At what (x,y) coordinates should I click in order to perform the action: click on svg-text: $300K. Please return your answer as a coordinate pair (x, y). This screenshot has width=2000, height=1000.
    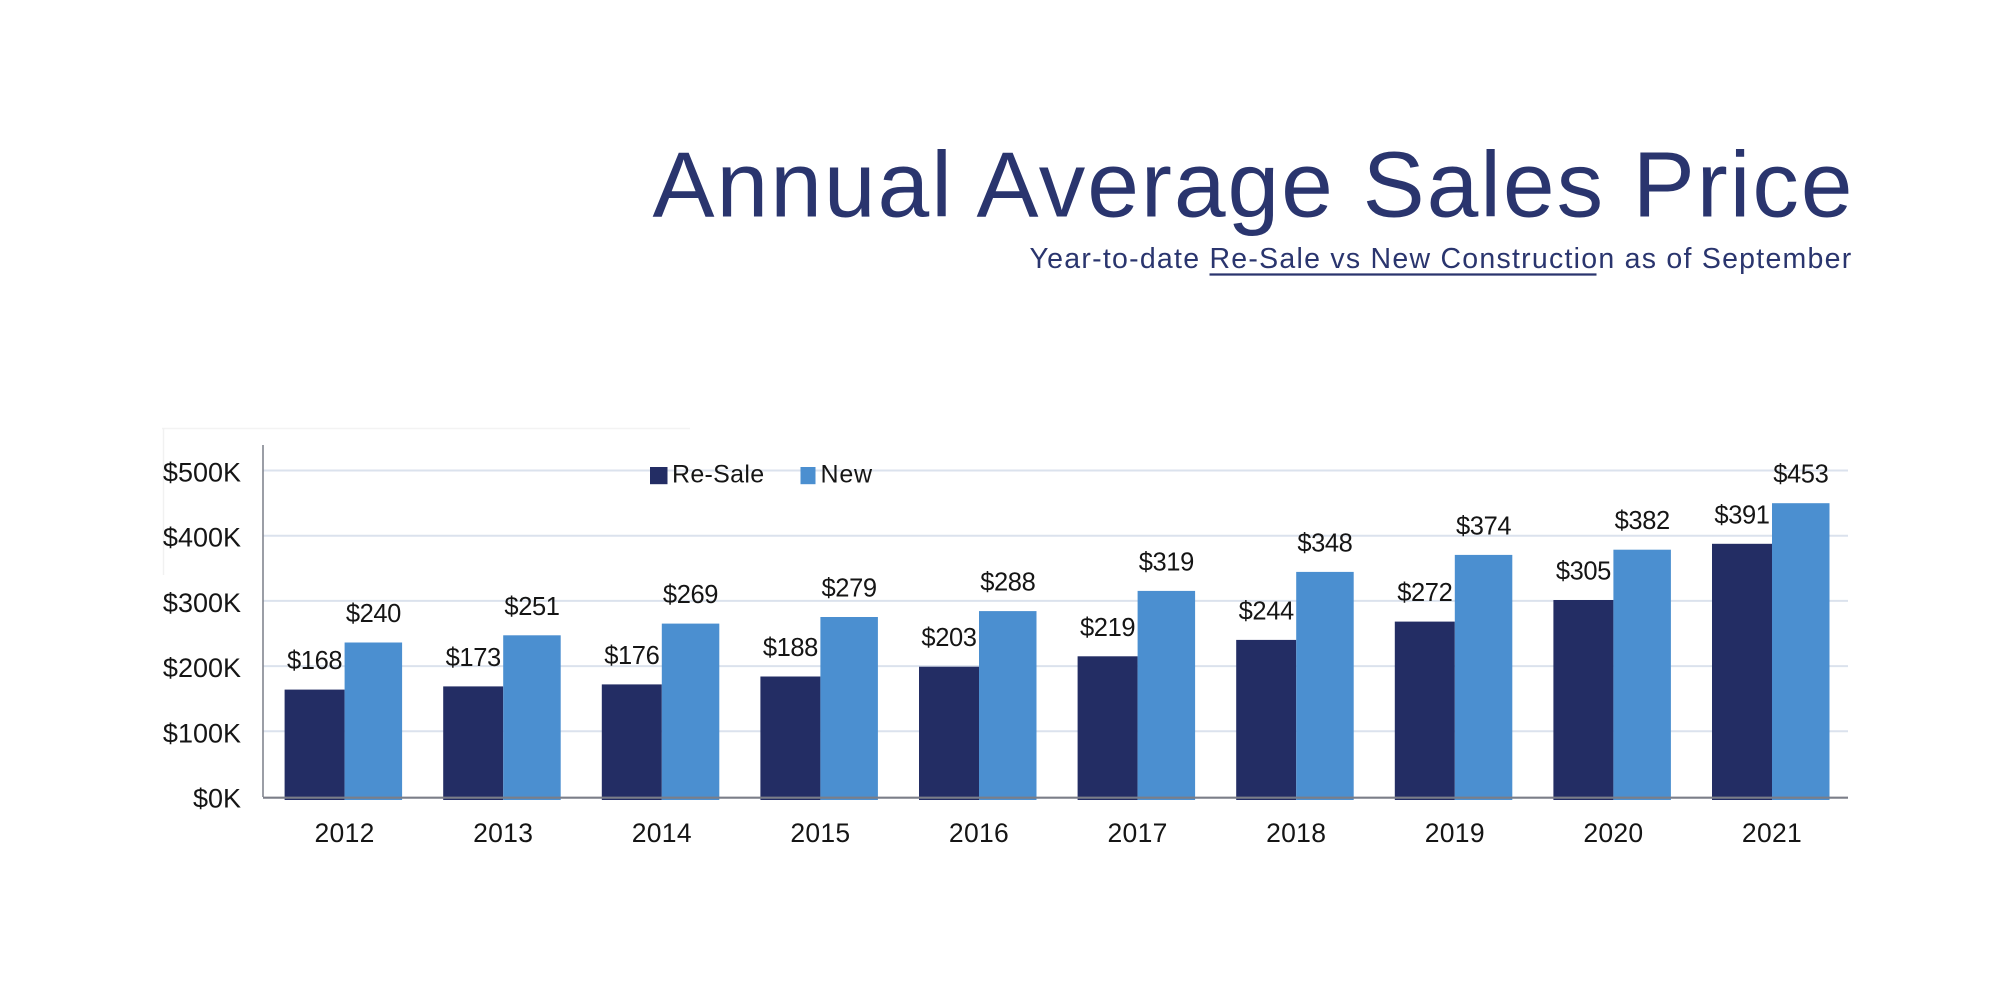
    Looking at the image, I should click on (202, 603).